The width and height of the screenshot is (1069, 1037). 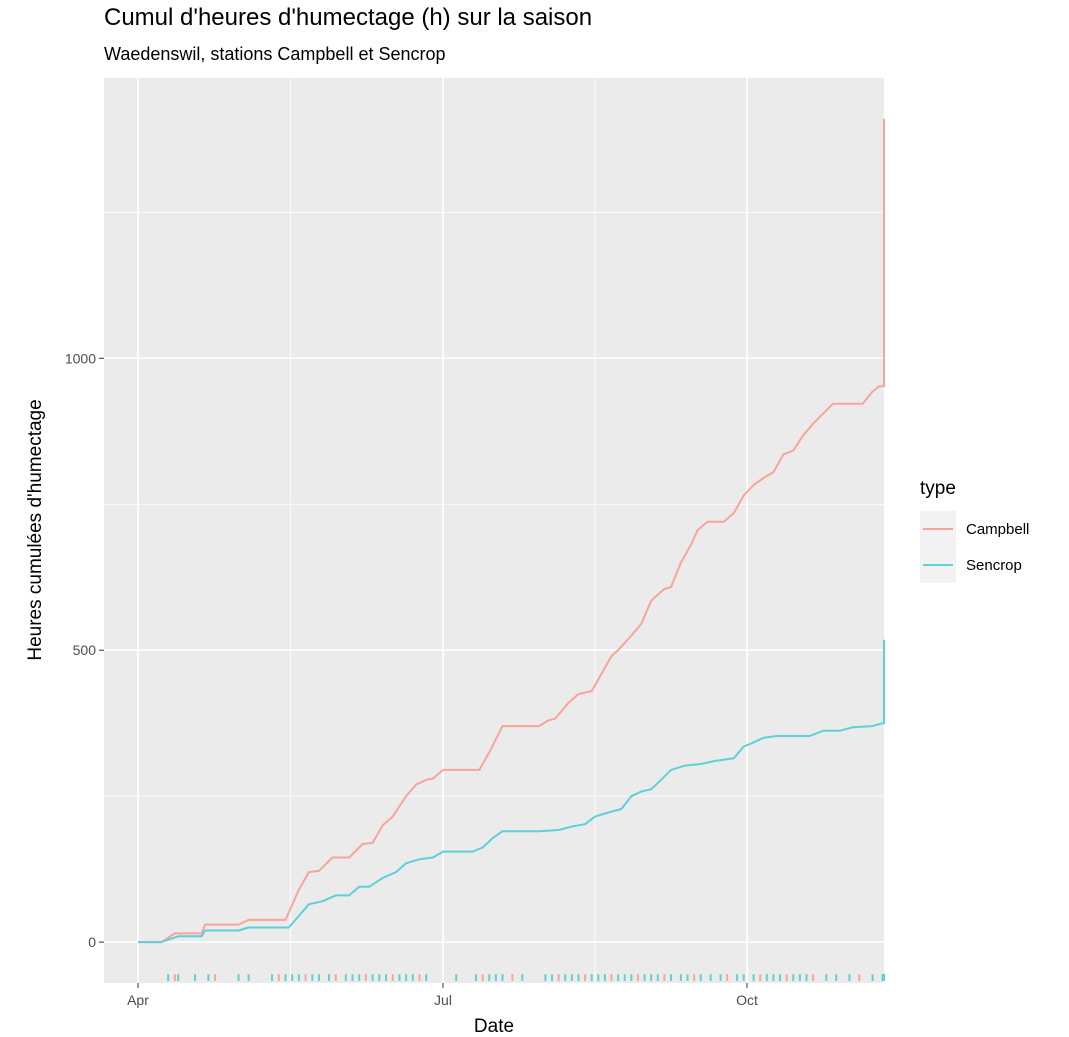 I want to click on legend-swatch-campbell, so click(x=938, y=529).